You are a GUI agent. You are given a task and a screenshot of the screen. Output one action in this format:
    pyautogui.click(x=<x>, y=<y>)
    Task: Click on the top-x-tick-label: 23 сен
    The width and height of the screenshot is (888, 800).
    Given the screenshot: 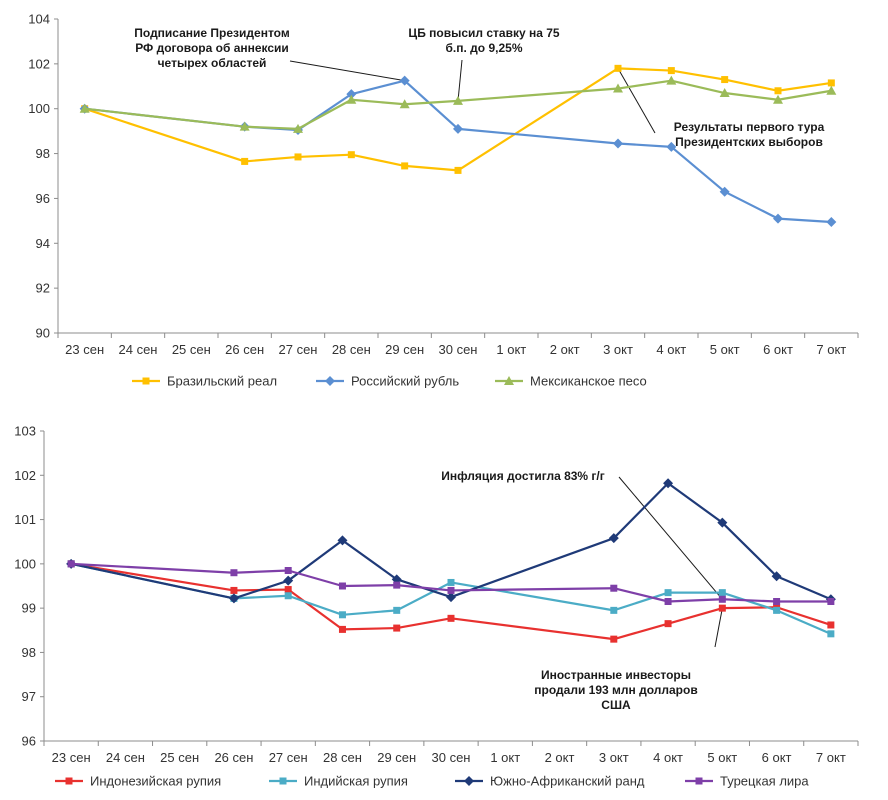 What is the action you would take?
    pyautogui.click(x=84, y=349)
    